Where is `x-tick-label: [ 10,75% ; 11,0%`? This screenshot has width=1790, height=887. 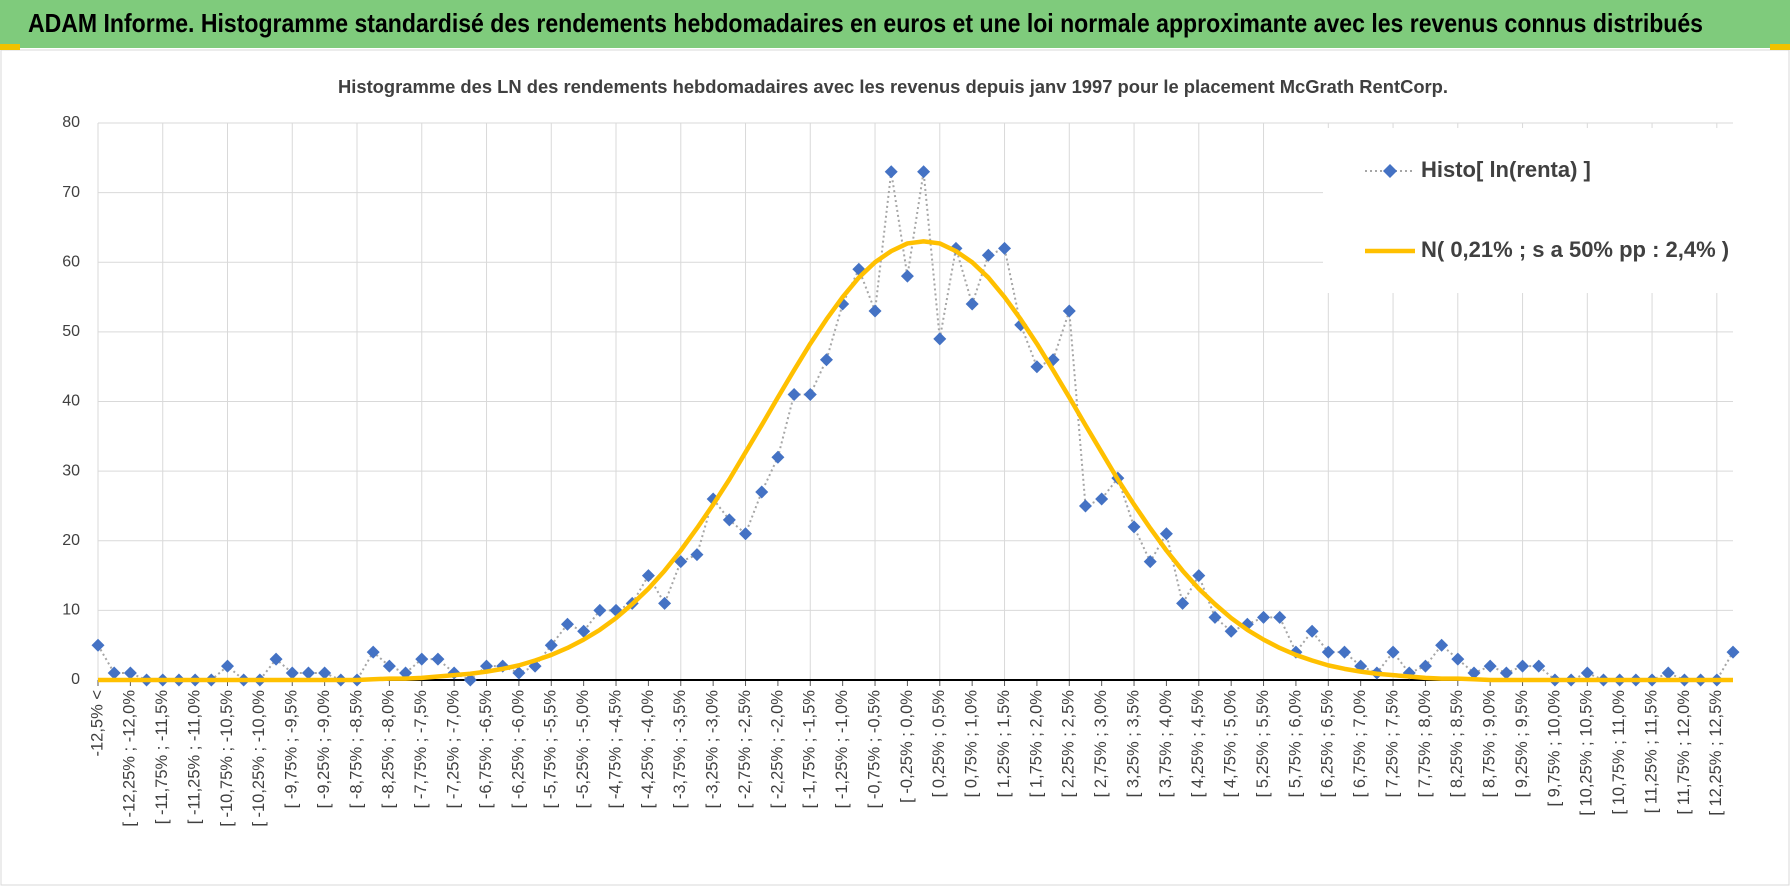
x-tick-label: [ 10,75% ; 11,0% is located at coordinates (1619, 752).